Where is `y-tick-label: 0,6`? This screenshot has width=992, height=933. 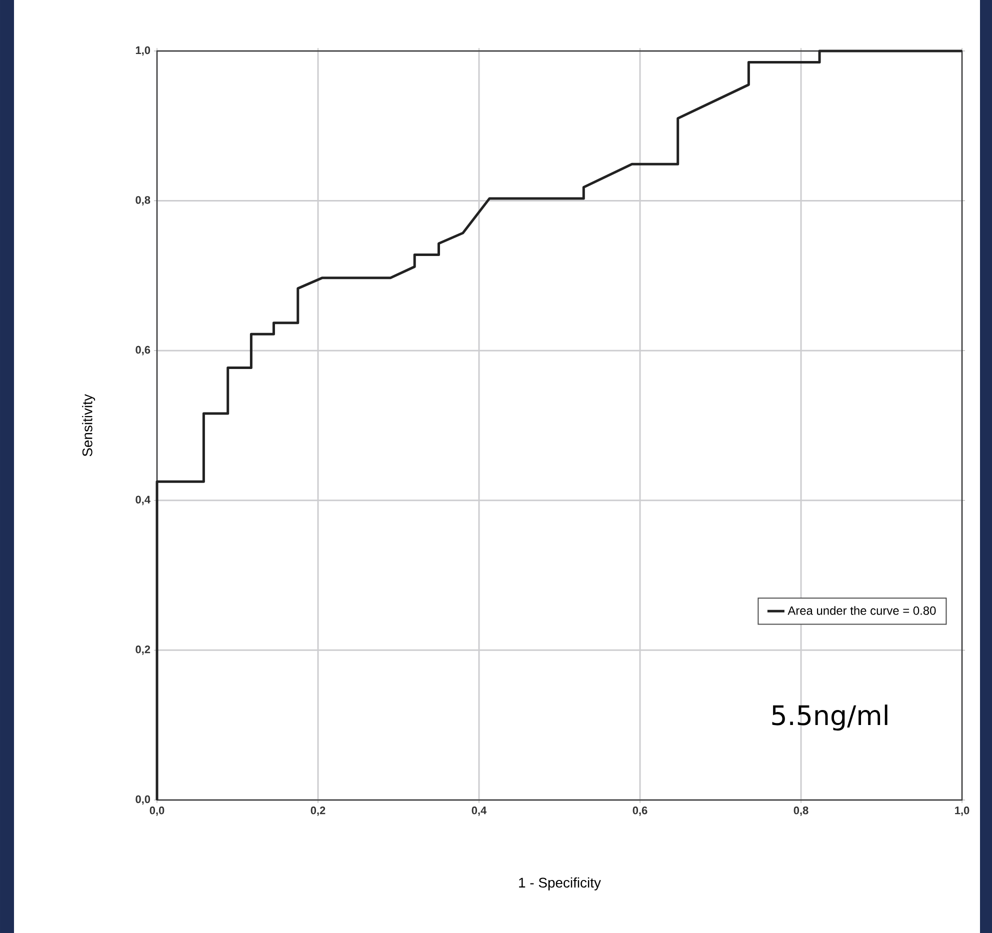 y-tick-label: 0,6 is located at coordinates (143, 351).